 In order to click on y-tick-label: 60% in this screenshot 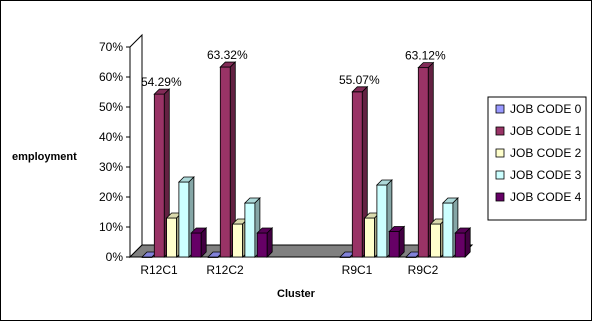, I will do `click(111, 77)`.